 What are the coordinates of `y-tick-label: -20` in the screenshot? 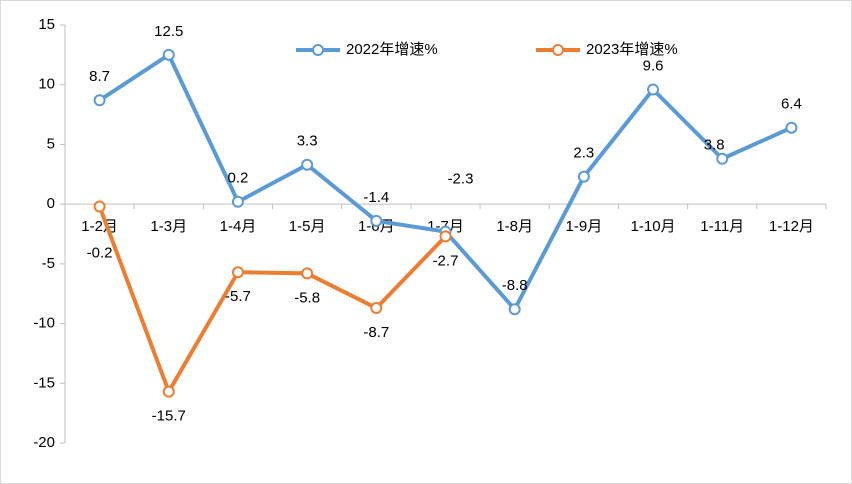 It's located at (44, 442).